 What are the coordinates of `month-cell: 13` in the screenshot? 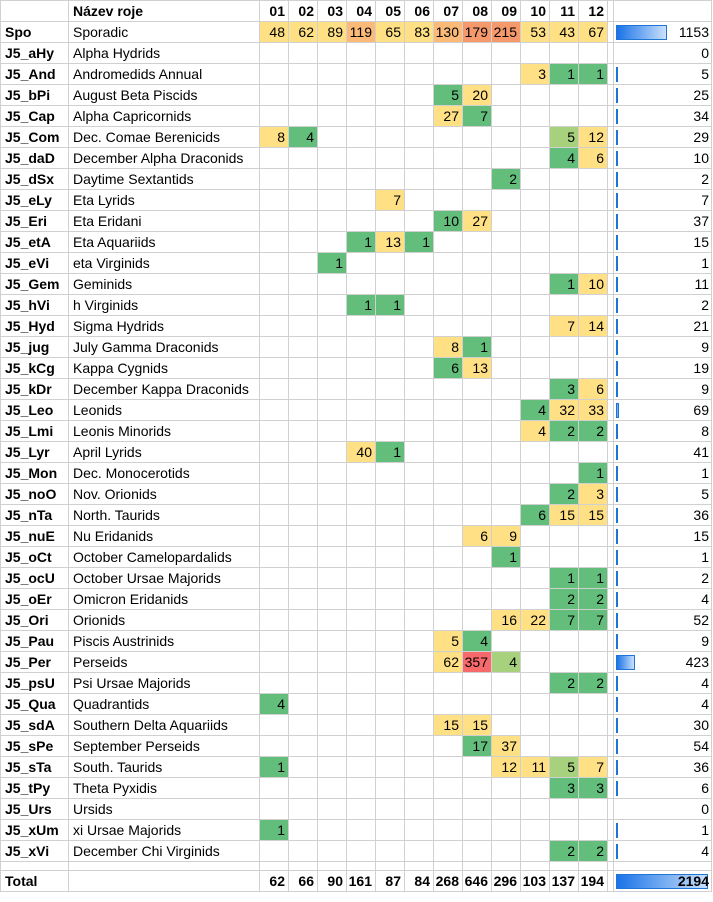 It's located at (390, 242).